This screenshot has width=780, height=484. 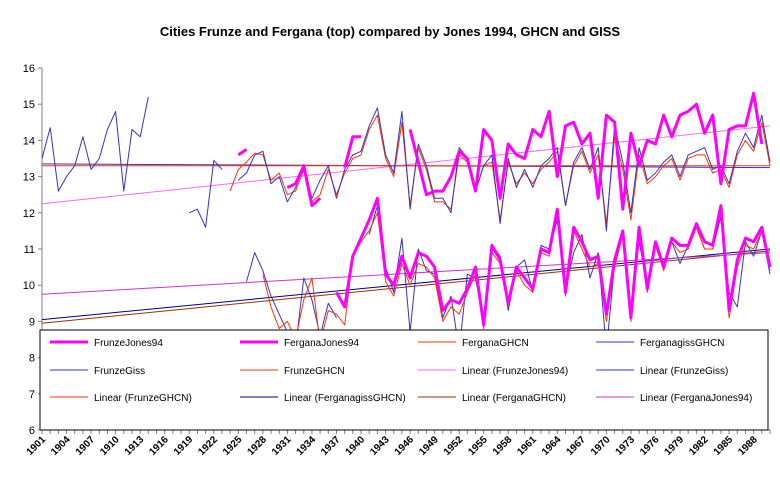 What do you see at coordinates (208, 446) in the screenshot?
I see `x-tick-label: 1922` at bounding box center [208, 446].